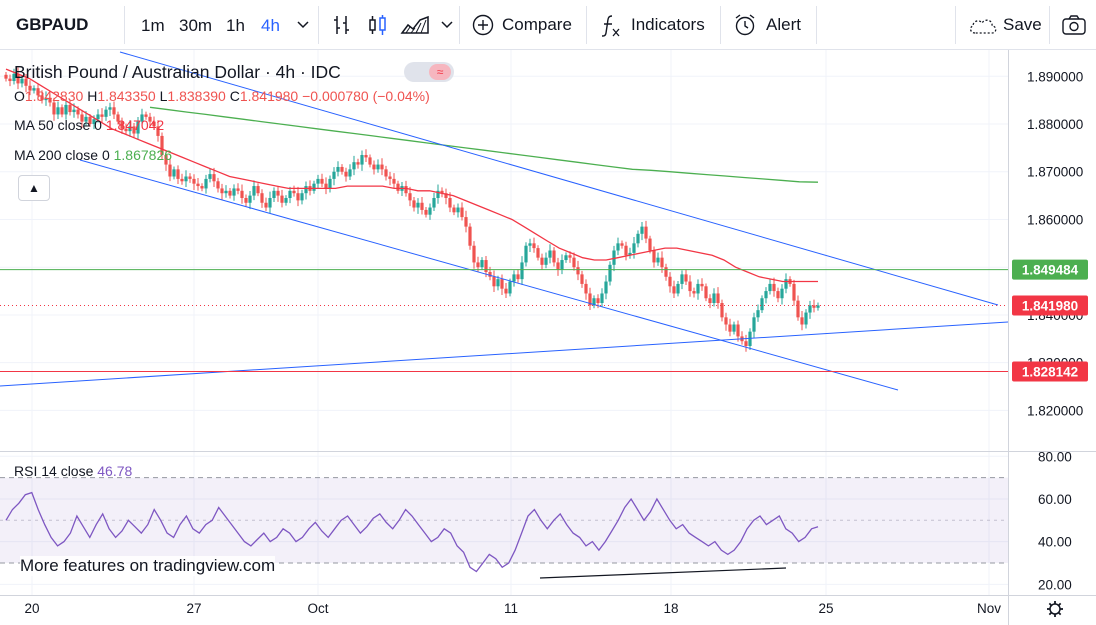 The image size is (1096, 625). What do you see at coordinates (73, 471) in the screenshot?
I see `rsi-legend: RSI 14 close 46.78` at bounding box center [73, 471].